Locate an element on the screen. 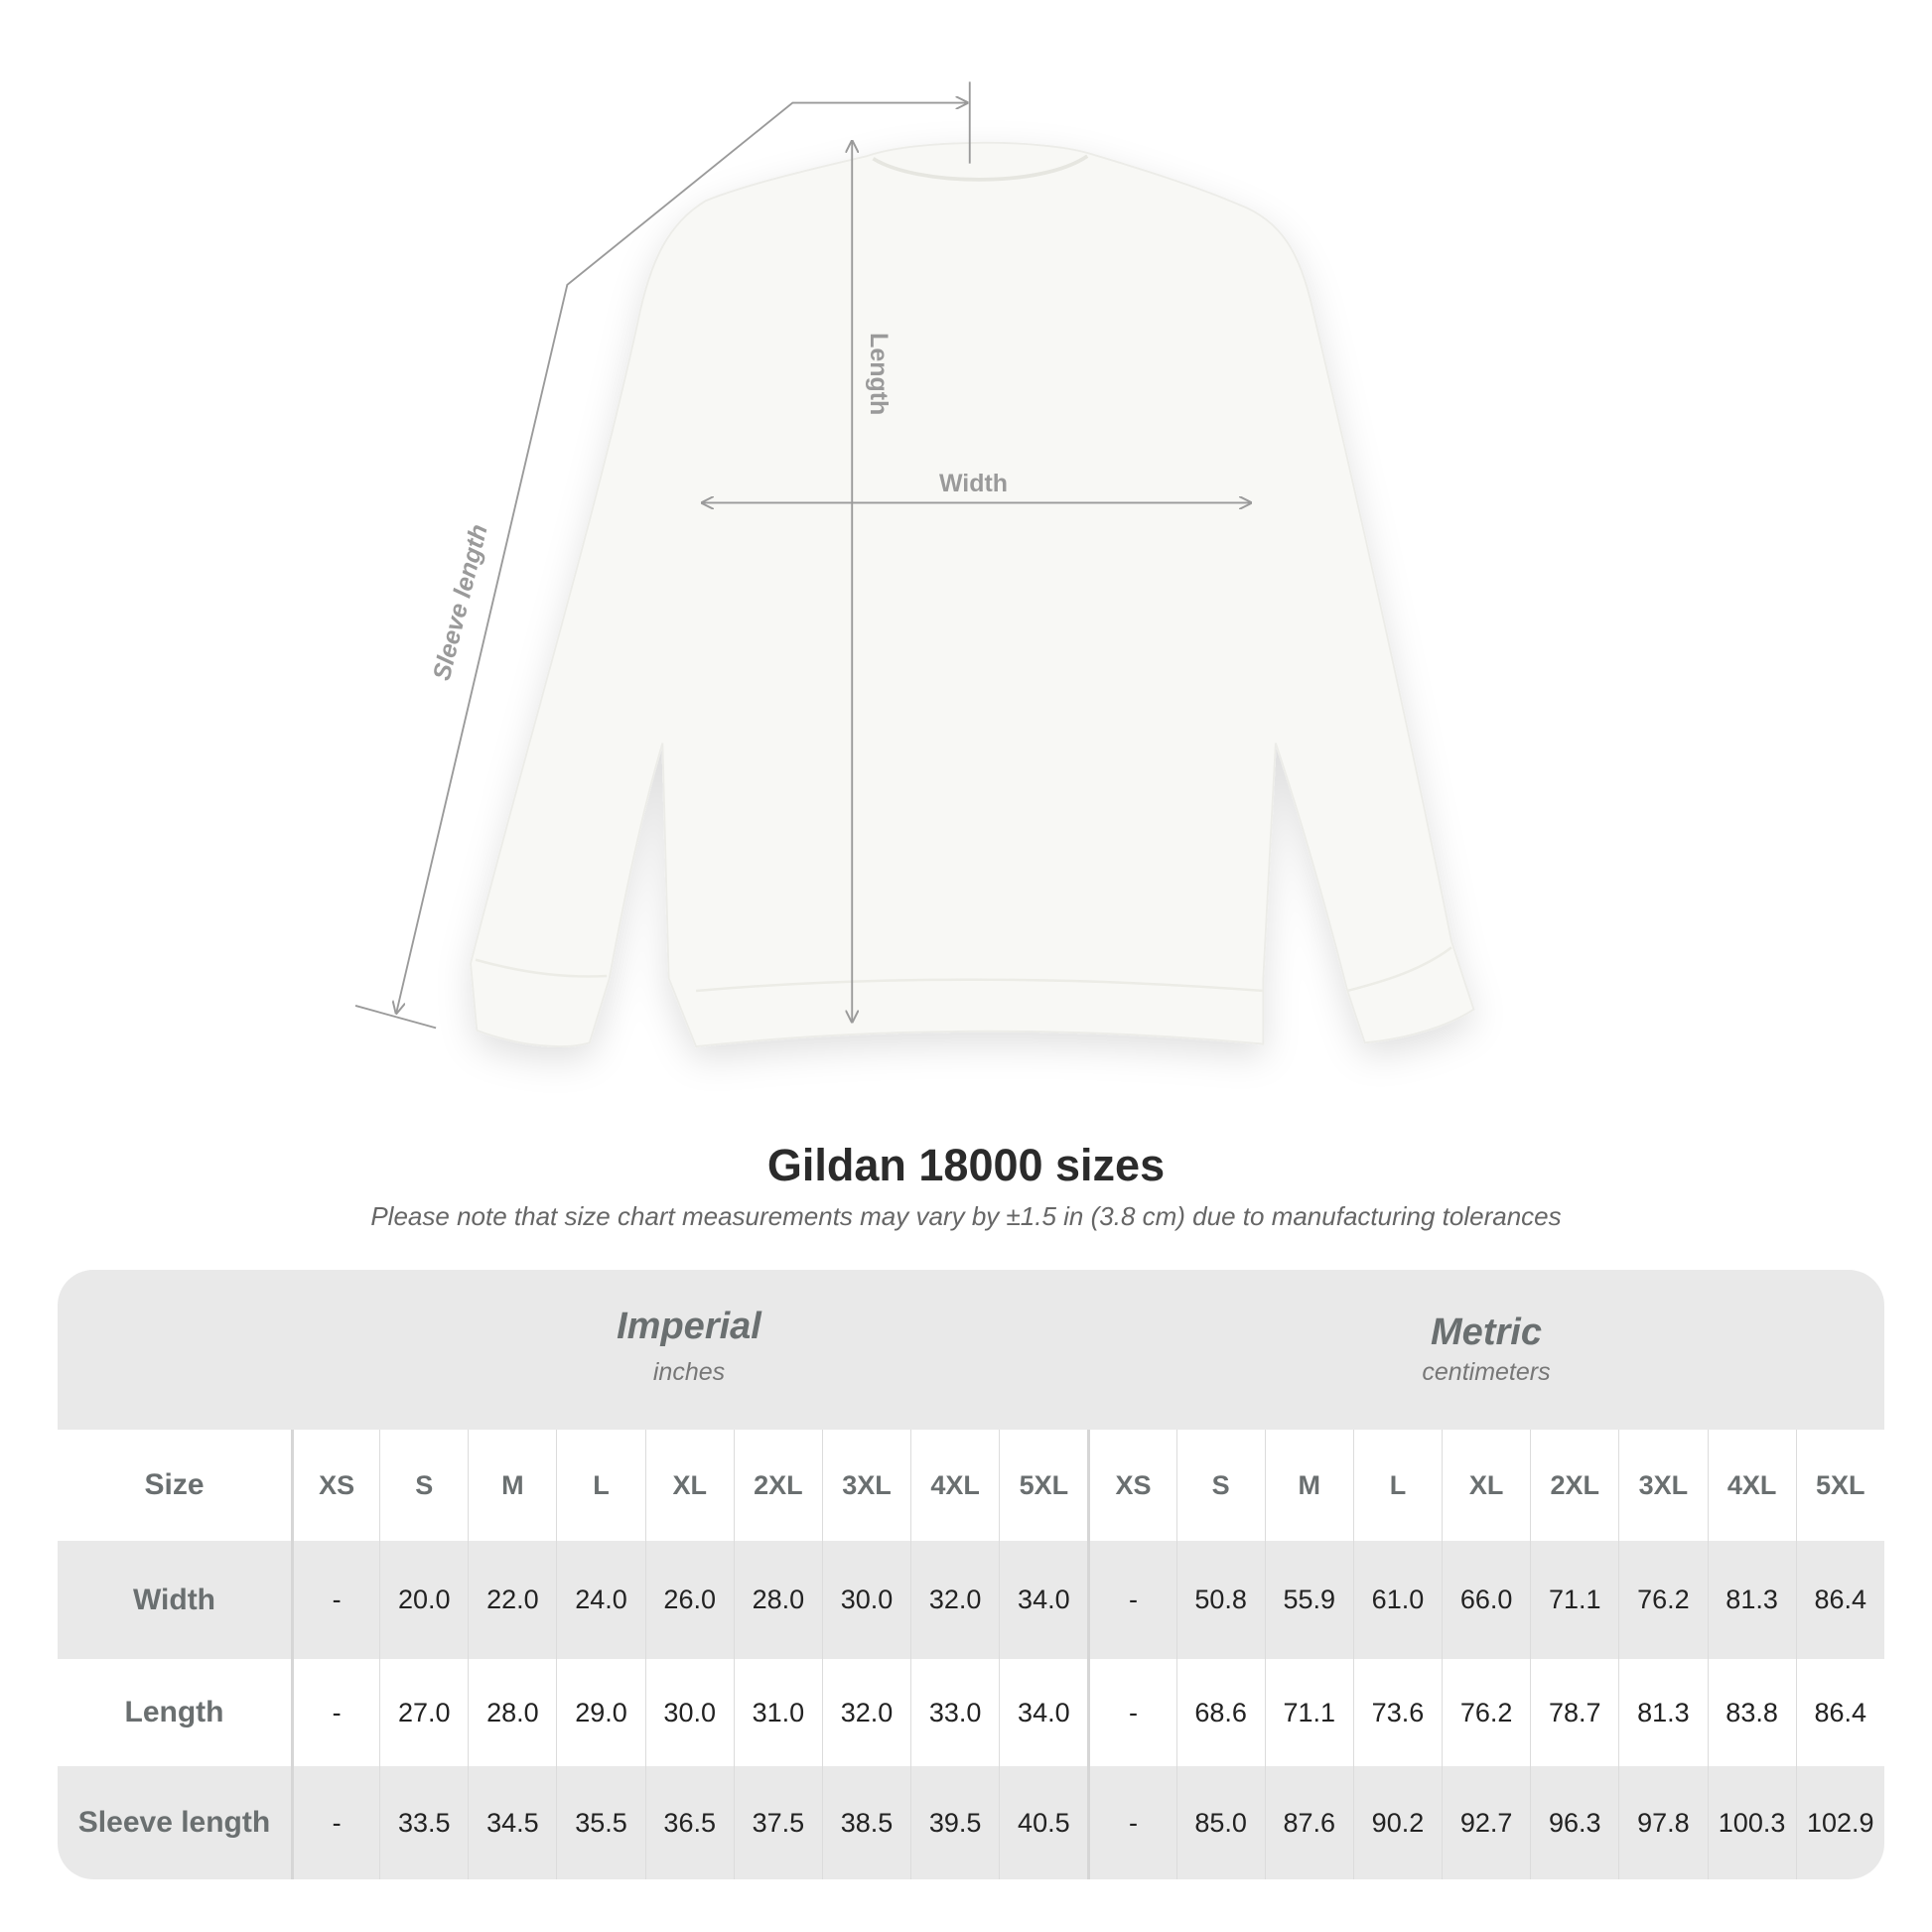 This screenshot has height=1932, width=1932. table-cell: 37.5 is located at coordinates (777, 1823).